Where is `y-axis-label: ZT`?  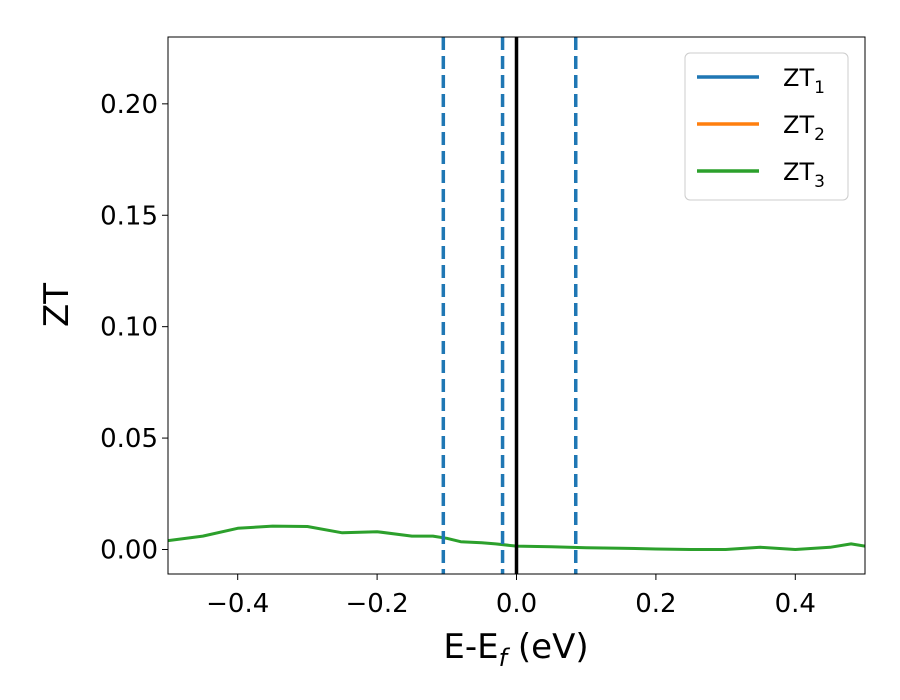
y-axis-label: ZT is located at coordinates (57, 305).